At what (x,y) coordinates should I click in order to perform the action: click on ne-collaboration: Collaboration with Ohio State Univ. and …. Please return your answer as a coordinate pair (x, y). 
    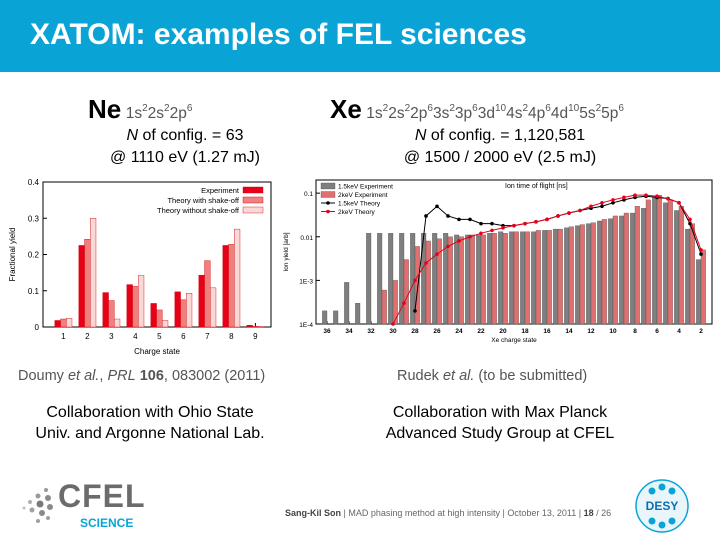
    Looking at the image, I should click on (150, 423).